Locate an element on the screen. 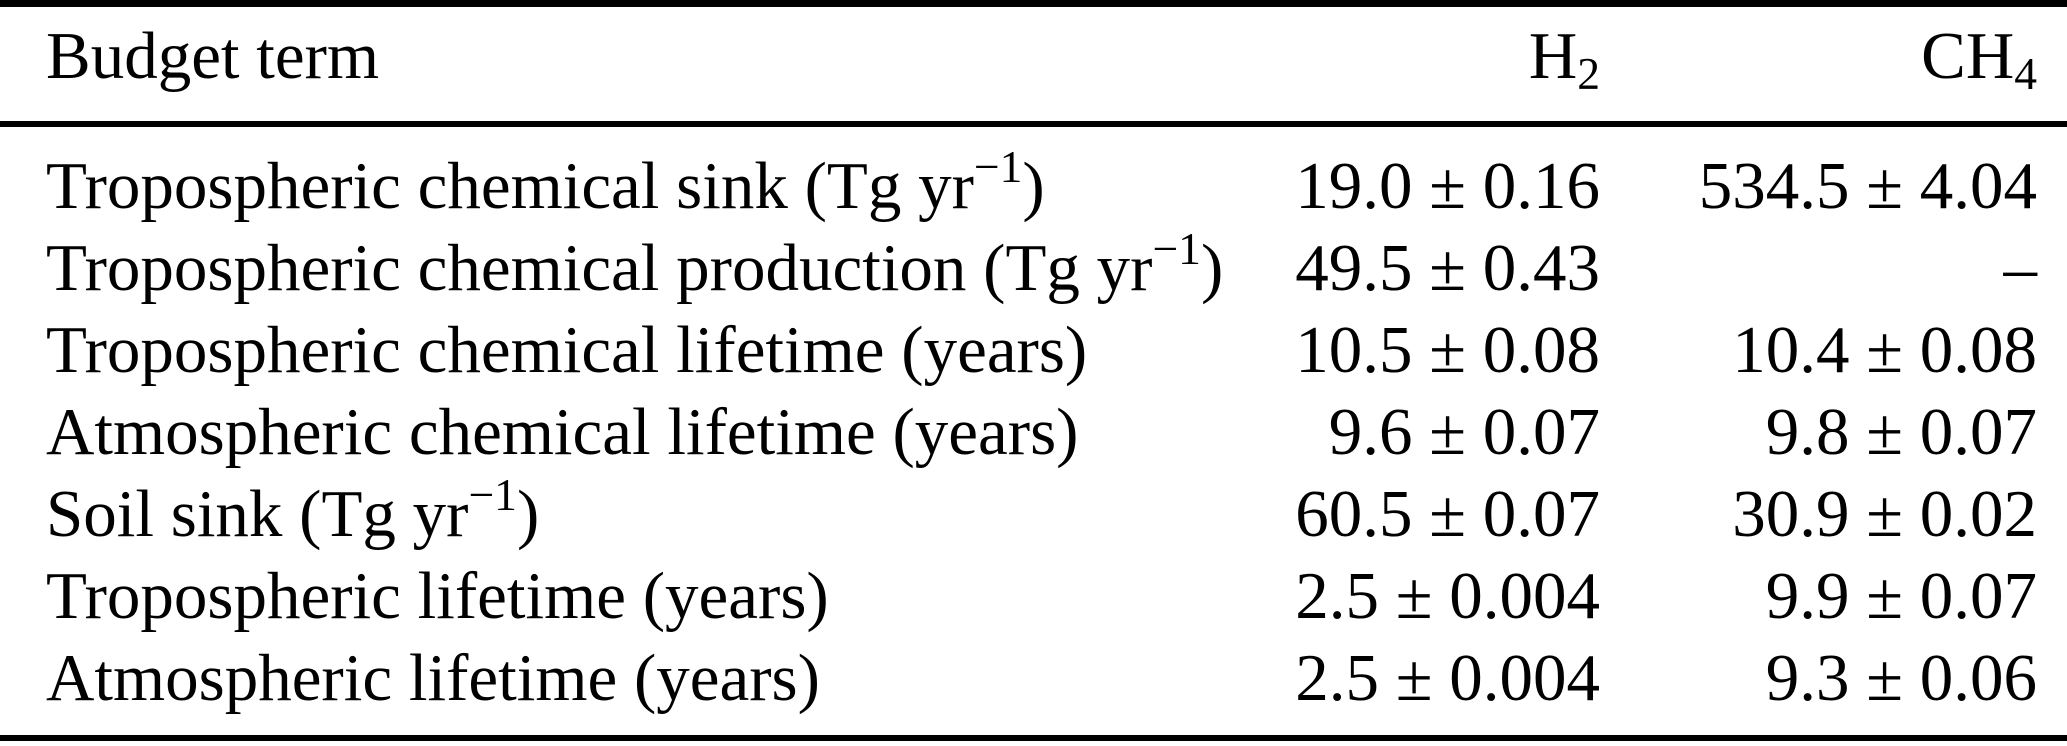  budget-term-cell: Atmospheric chemical lifetime (years) is located at coordinates (620, 432).